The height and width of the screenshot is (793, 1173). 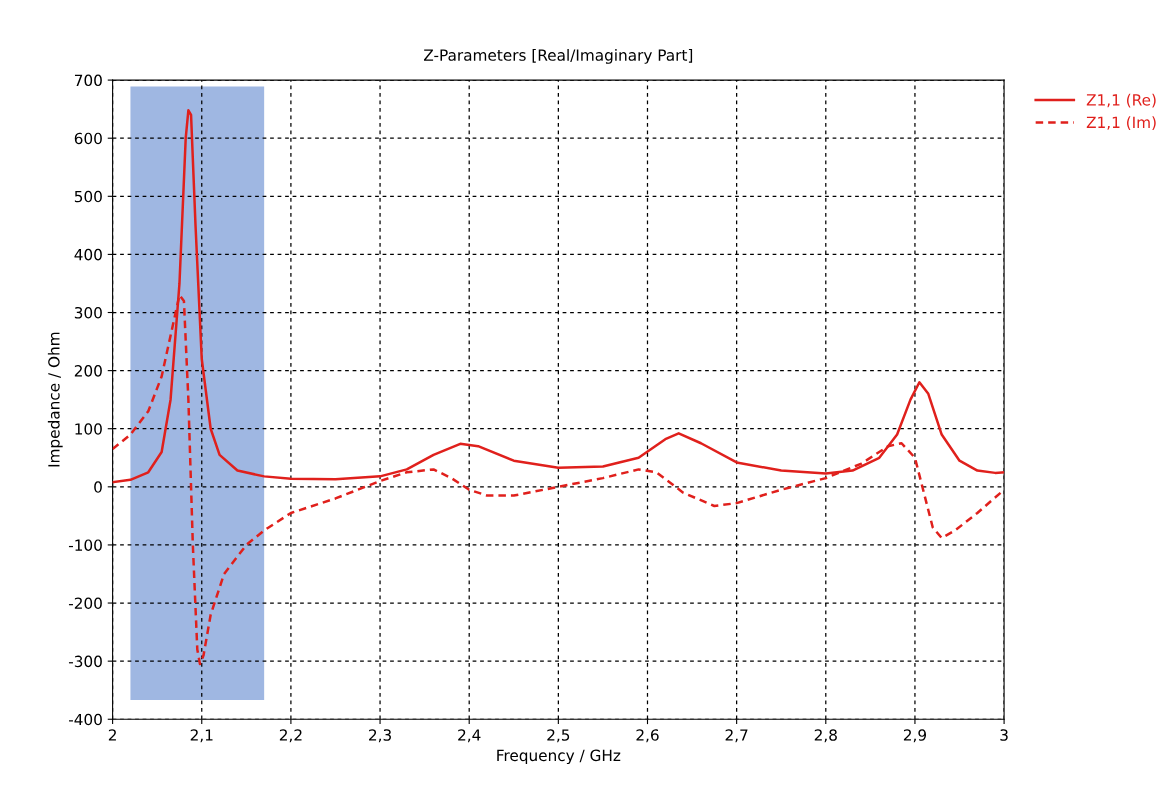 What do you see at coordinates (290, 736) in the screenshot?
I see `x-tick-label: 2,2` at bounding box center [290, 736].